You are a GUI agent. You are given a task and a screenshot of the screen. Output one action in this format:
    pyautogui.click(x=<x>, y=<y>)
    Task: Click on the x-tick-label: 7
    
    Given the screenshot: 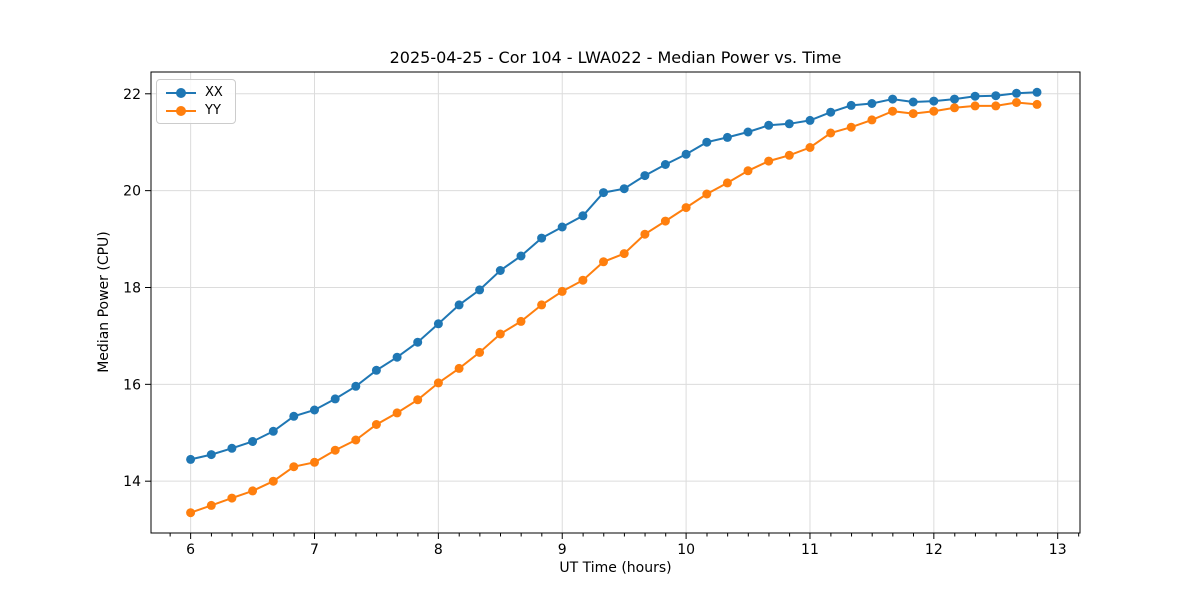 What is the action you would take?
    pyautogui.click(x=314, y=550)
    